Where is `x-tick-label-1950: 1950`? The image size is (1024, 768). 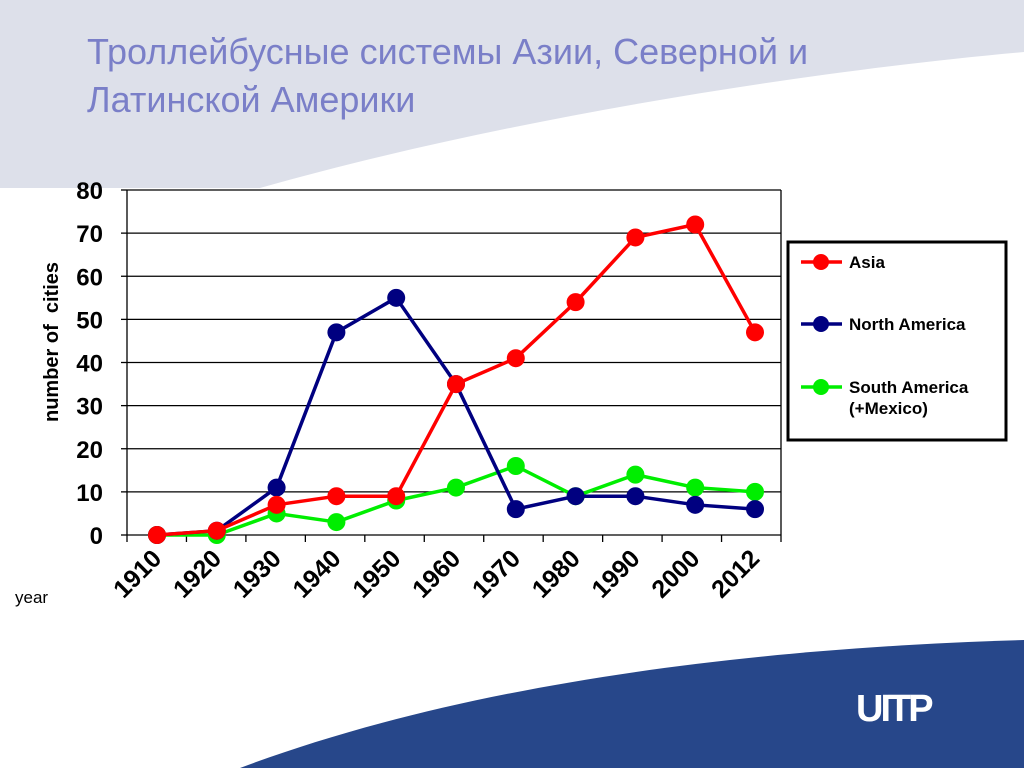
x-tick-label-1950: 1950 is located at coordinates (376, 573).